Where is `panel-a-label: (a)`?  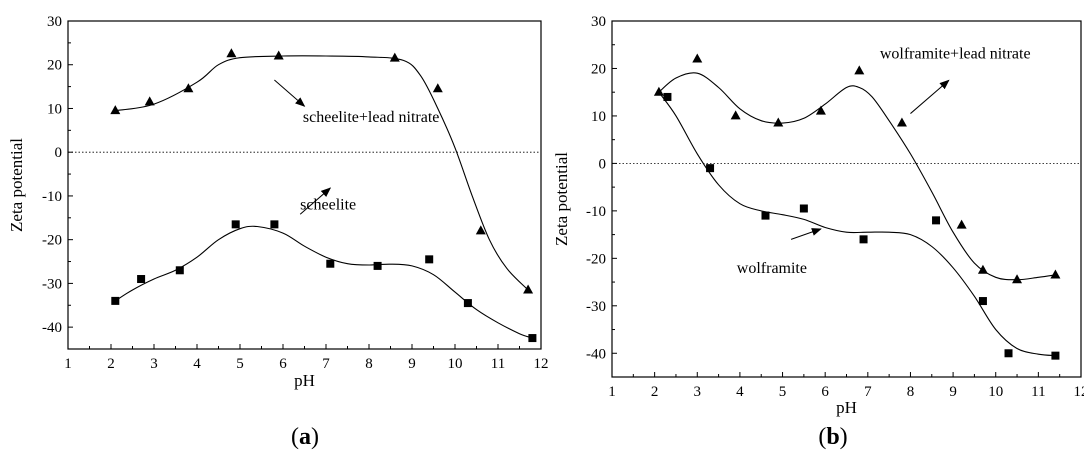
panel-a-label: (a) is located at coordinates (305, 437).